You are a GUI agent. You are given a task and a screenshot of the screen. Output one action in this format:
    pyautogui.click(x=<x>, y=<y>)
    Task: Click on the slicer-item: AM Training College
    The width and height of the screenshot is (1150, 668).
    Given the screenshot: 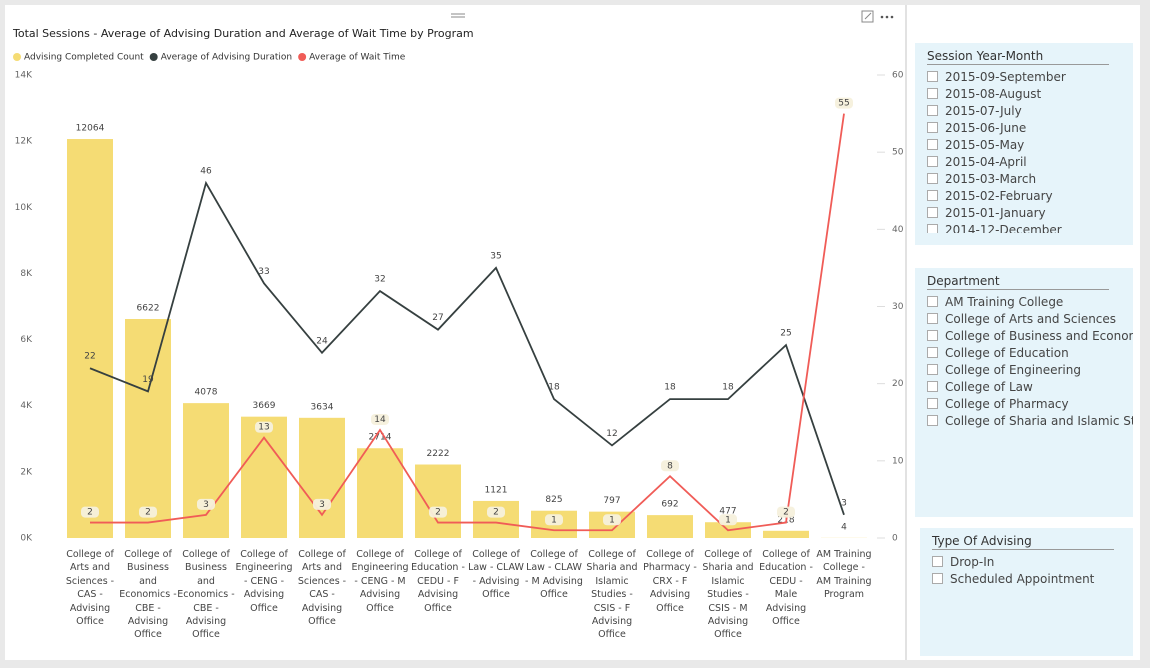 What is the action you would take?
    pyautogui.click(x=1024, y=302)
    